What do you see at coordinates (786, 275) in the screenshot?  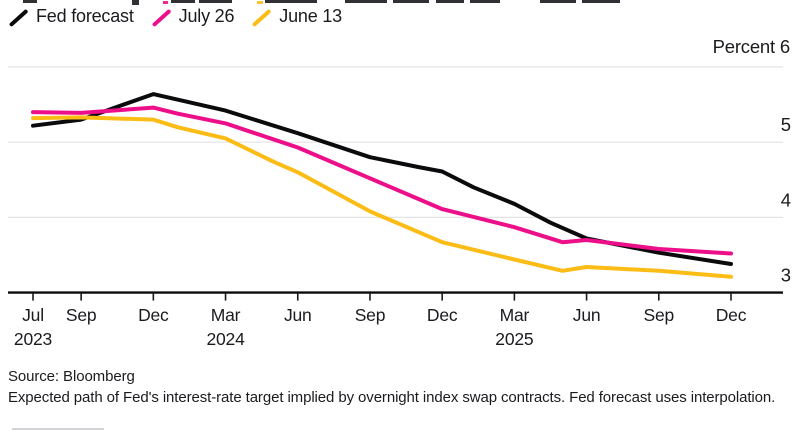 I see `y-tick-label: 3` at bounding box center [786, 275].